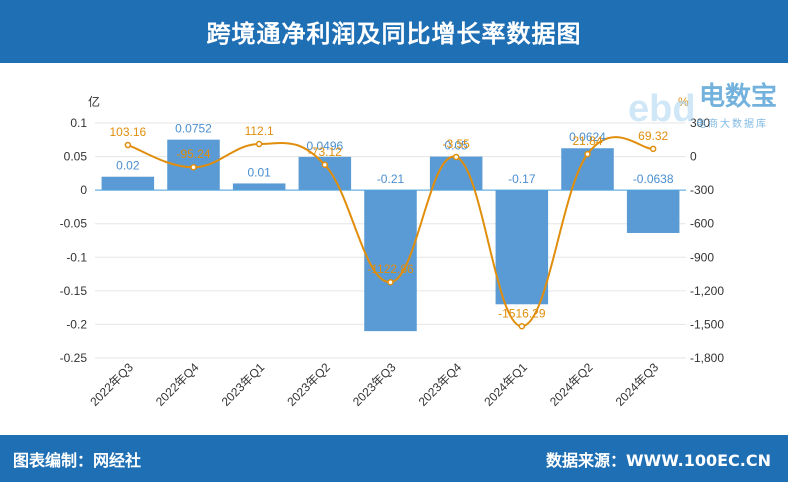 The width and height of the screenshot is (788, 482). I want to click on line-value-label: -1516.29, so click(522, 313).